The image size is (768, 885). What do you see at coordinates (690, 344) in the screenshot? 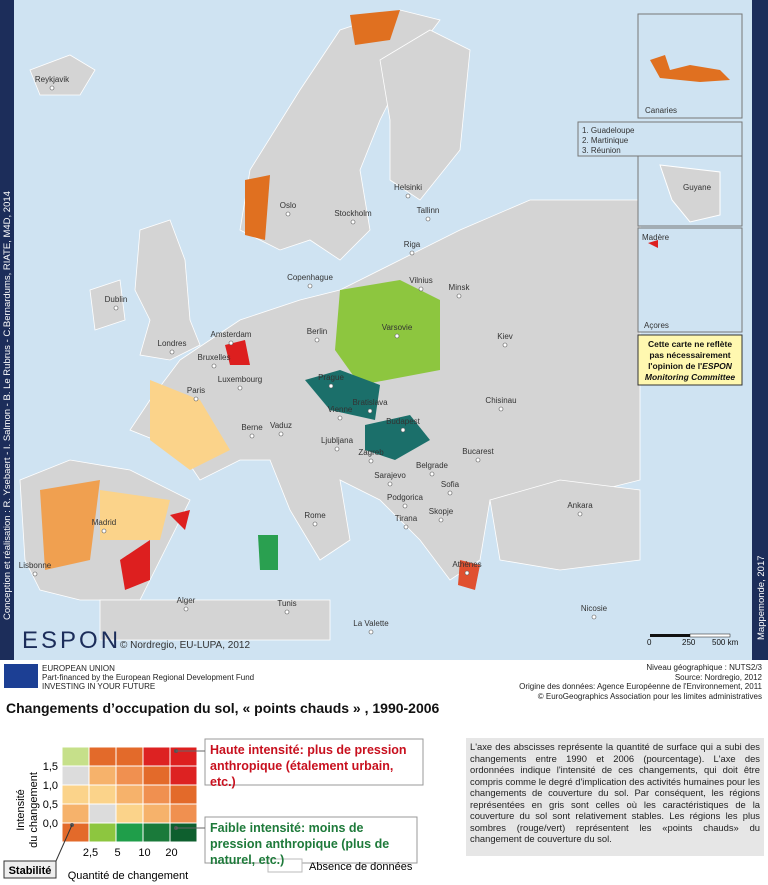
I see `disclaimer-line: Cette carte ne reflète` at bounding box center [690, 344].